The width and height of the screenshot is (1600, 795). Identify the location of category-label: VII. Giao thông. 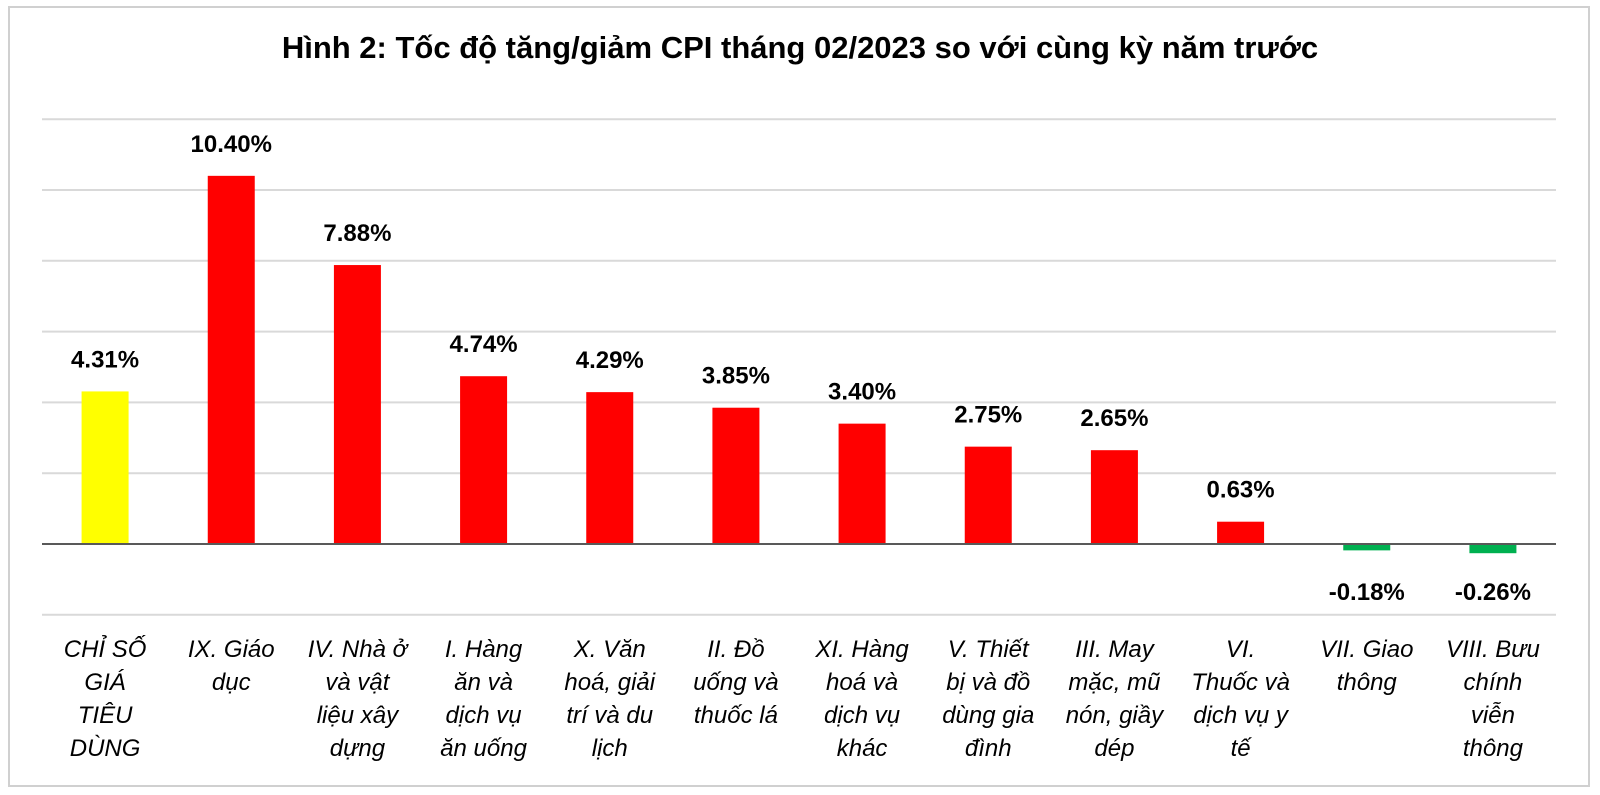
(1366, 666).